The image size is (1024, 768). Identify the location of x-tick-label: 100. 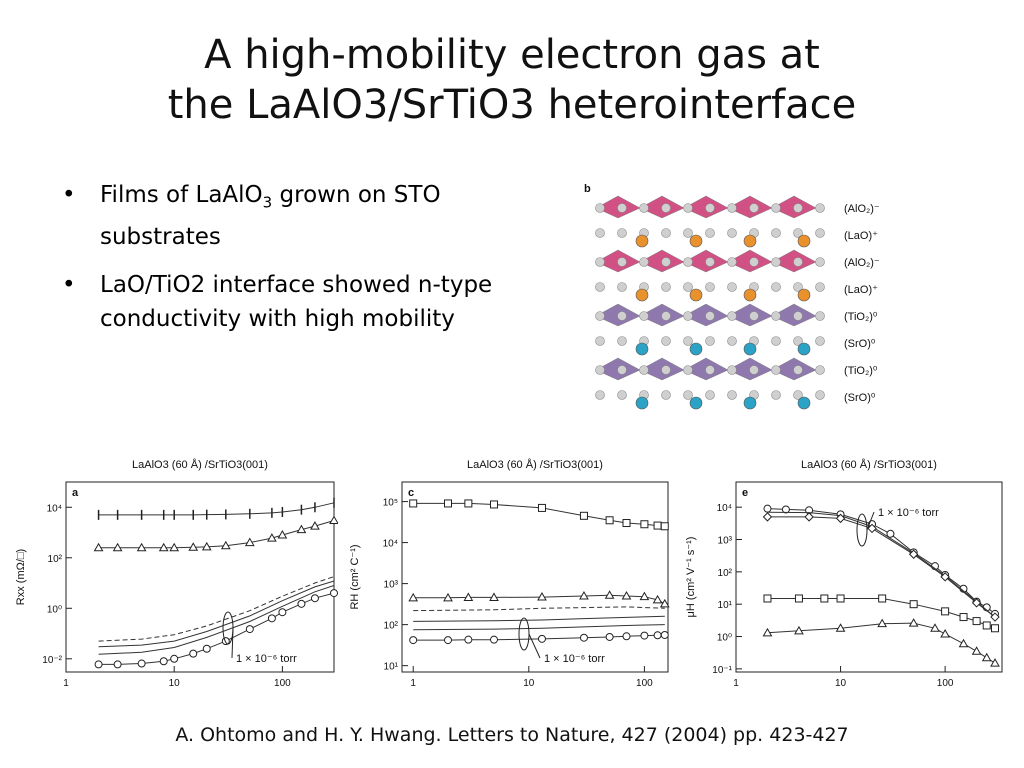
(644, 683).